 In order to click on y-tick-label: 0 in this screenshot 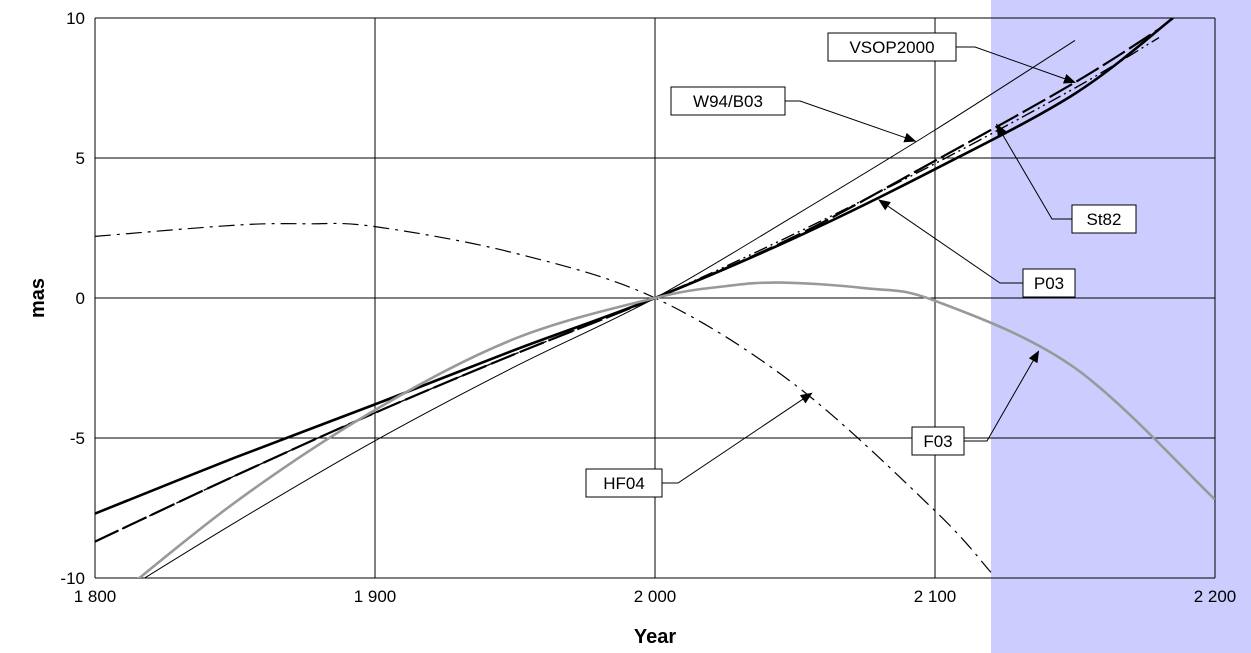, I will do `click(80, 298)`.